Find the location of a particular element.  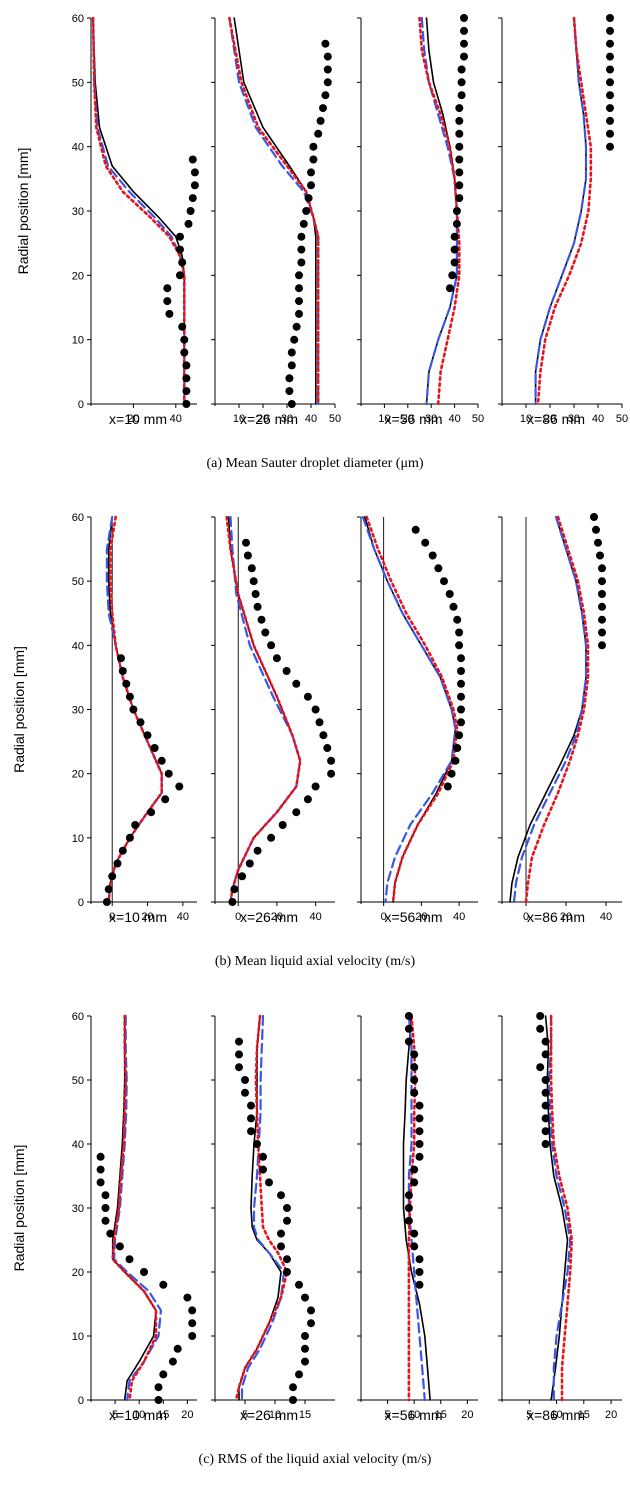

y-tick-label: 20 is located at coordinates (78, 775).